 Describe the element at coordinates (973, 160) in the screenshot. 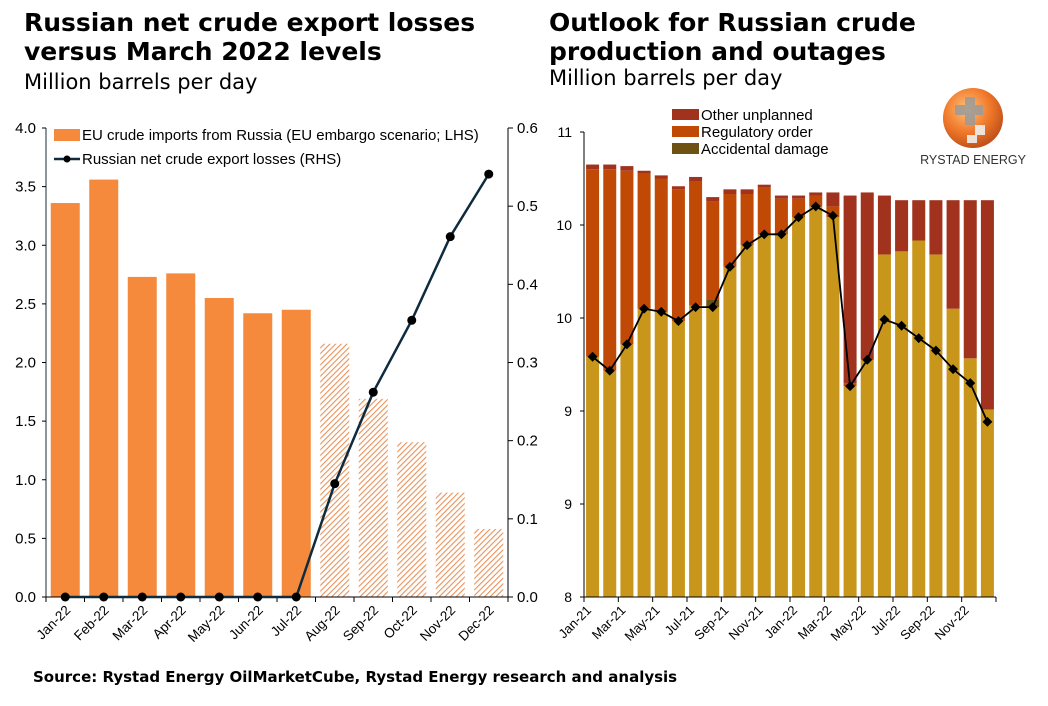

I see `logo-text: RYSTAD ENERGY` at that location.